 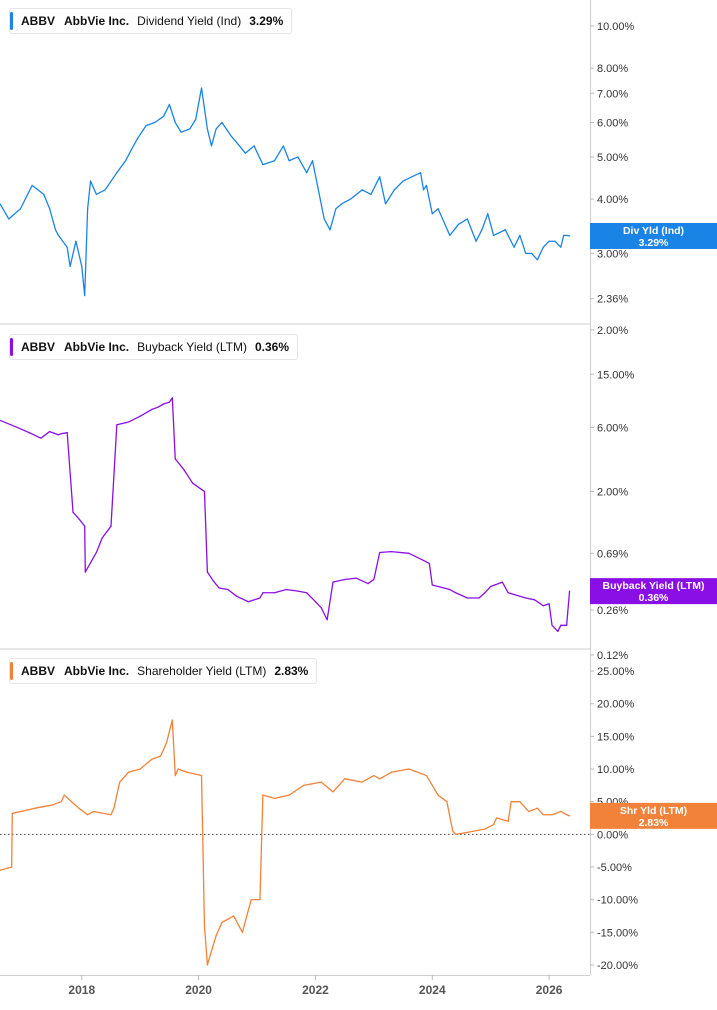 What do you see at coordinates (654, 586) in the screenshot?
I see `badge-label: Buyback Yield (LTM)` at bounding box center [654, 586].